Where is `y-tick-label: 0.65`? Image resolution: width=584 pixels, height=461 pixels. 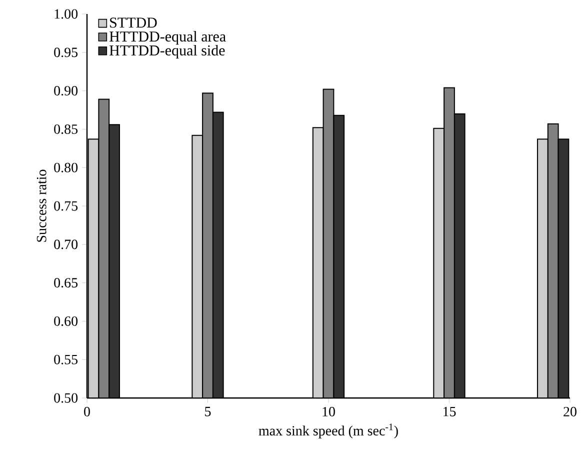
y-tick-label: 0.65 is located at coordinates (66, 283).